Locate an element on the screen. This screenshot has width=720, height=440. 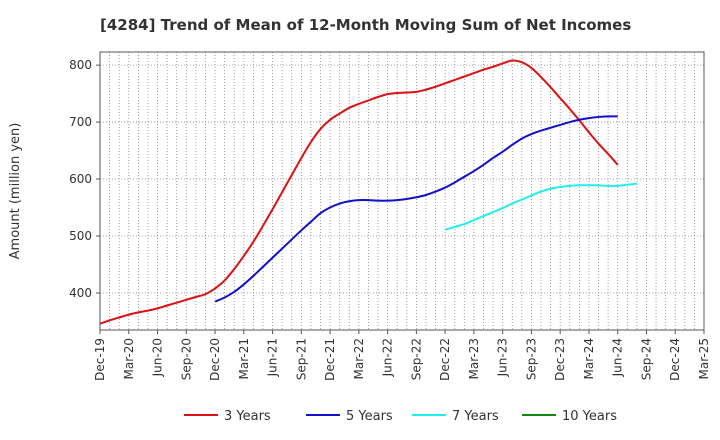
x-tick-label: Jun-24 is located at coordinates (618, 357).